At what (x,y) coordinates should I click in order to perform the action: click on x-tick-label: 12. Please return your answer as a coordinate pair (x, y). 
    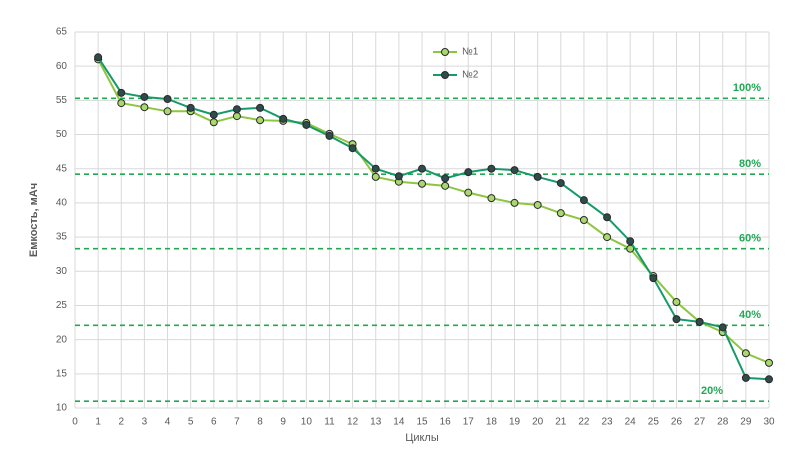
    Looking at the image, I should click on (353, 422).